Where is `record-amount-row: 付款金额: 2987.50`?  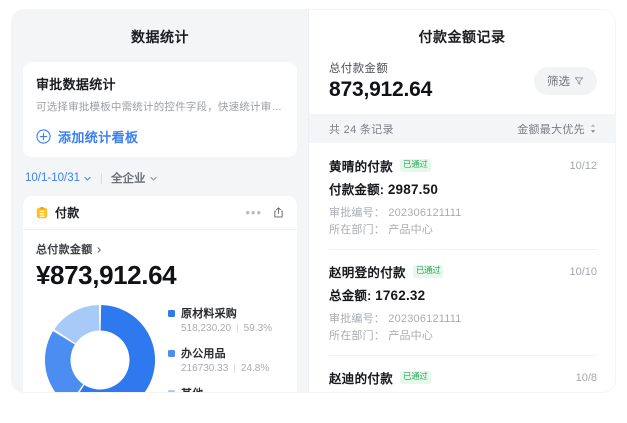 record-amount-row: 付款金额: 2987.50 is located at coordinates (463, 188).